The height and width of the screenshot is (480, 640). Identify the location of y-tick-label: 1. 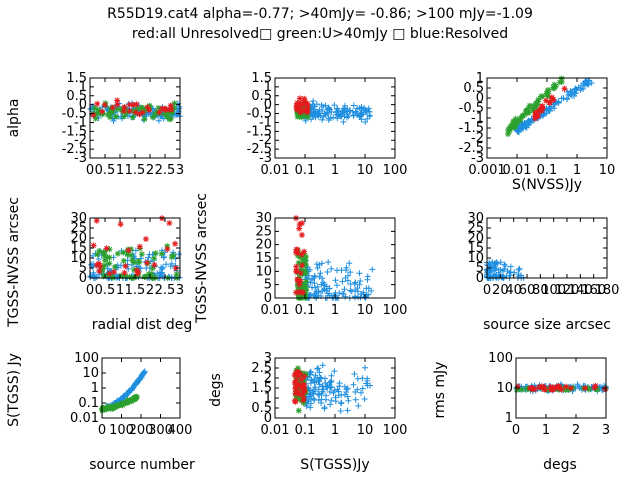
(480, 78).